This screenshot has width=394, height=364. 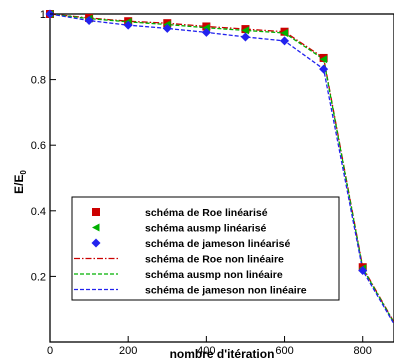 I want to click on legend-label-1: schéma ausmp linéarisé, so click(x=206, y=229).